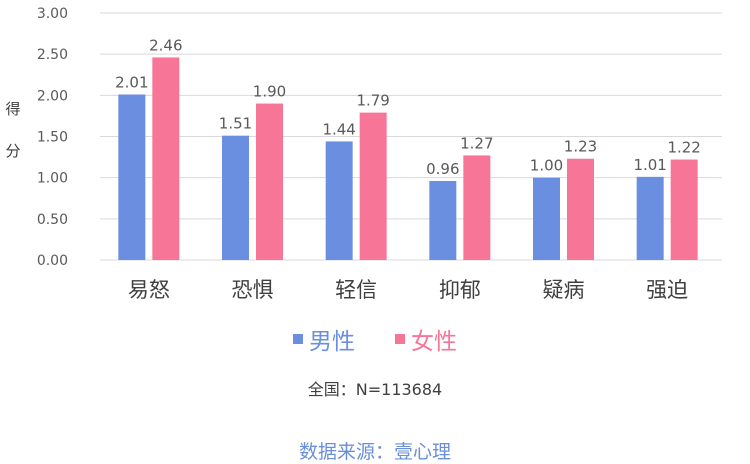 This screenshot has height=464, width=750. Describe the element at coordinates (253, 290) in the screenshot. I see `x-tick-label: 恐惧` at that location.